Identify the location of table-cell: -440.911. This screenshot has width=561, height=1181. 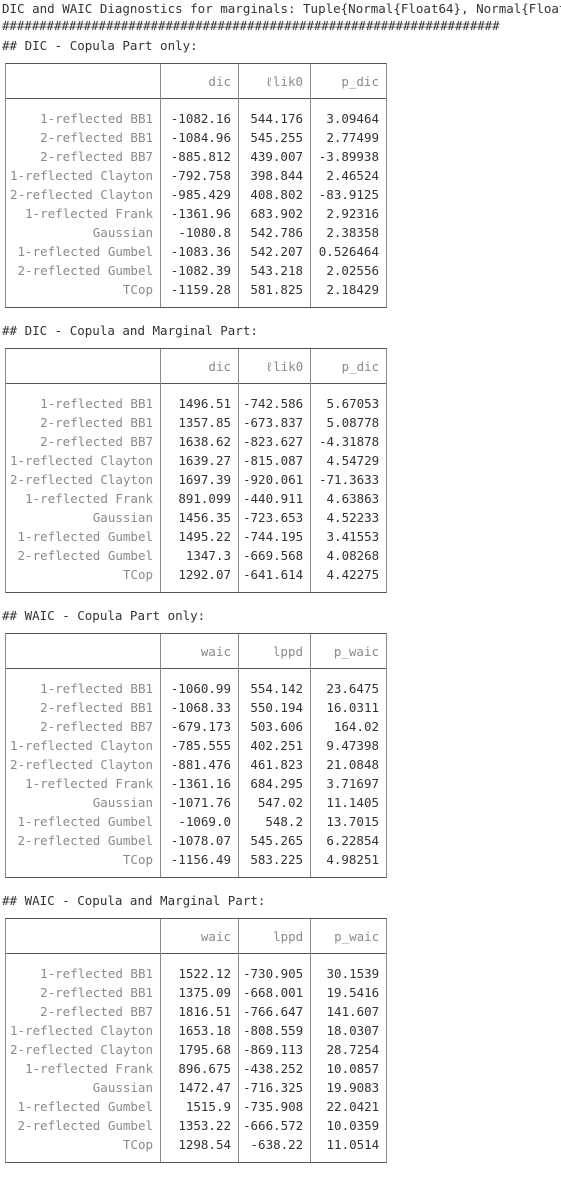
(274, 498).